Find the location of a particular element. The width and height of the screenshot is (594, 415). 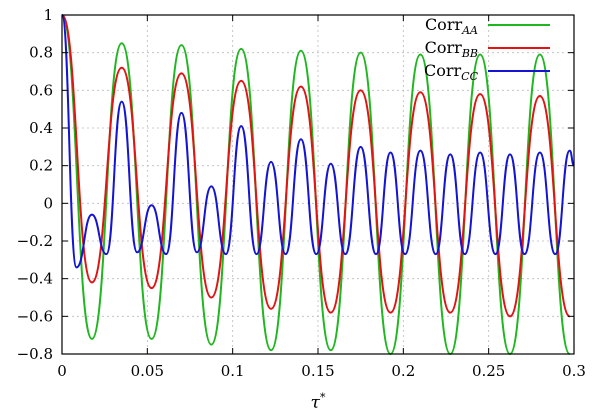

y-tick-label: −0.8 is located at coordinates (35, 354).